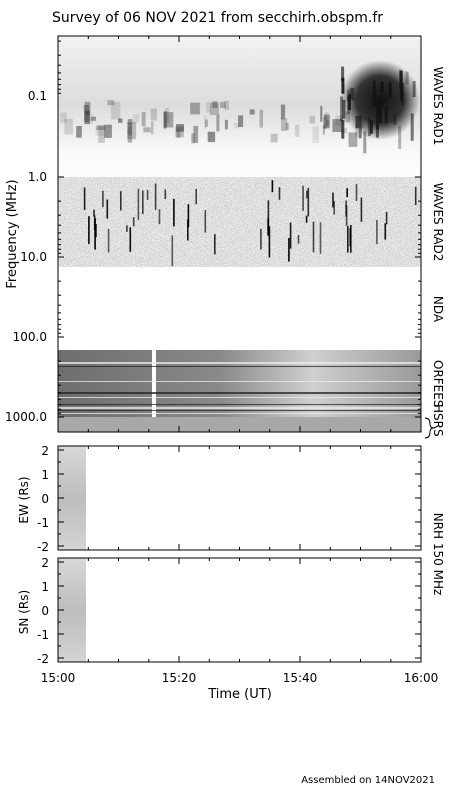 This screenshot has width=450, height=800. What do you see at coordinates (33, 257) in the screenshot?
I see `spectrum-y-tick: 10.0` at bounding box center [33, 257].